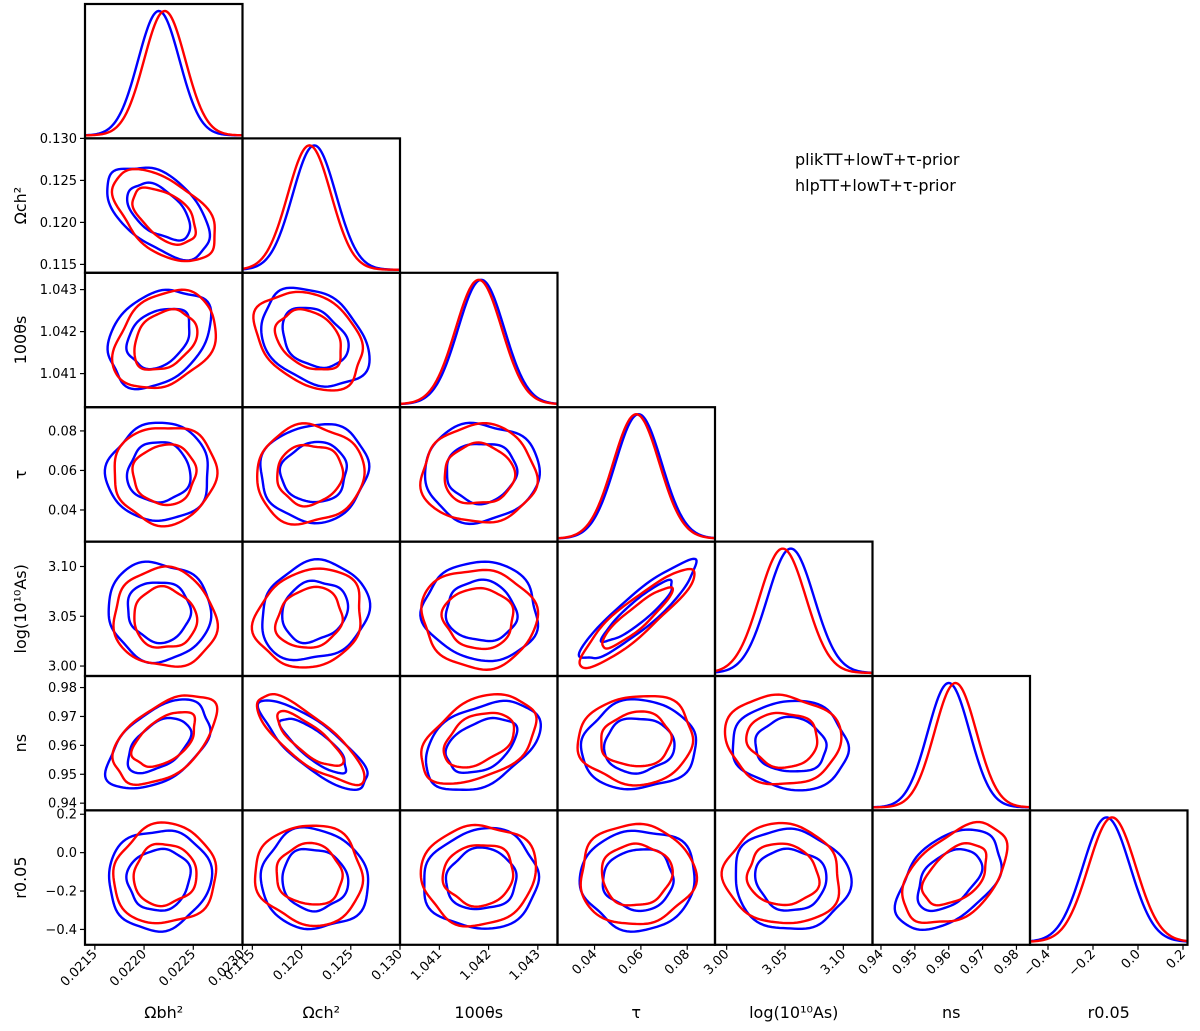  What do you see at coordinates (426, 965) in the screenshot?
I see `x-tick-label: 1.041` at bounding box center [426, 965].